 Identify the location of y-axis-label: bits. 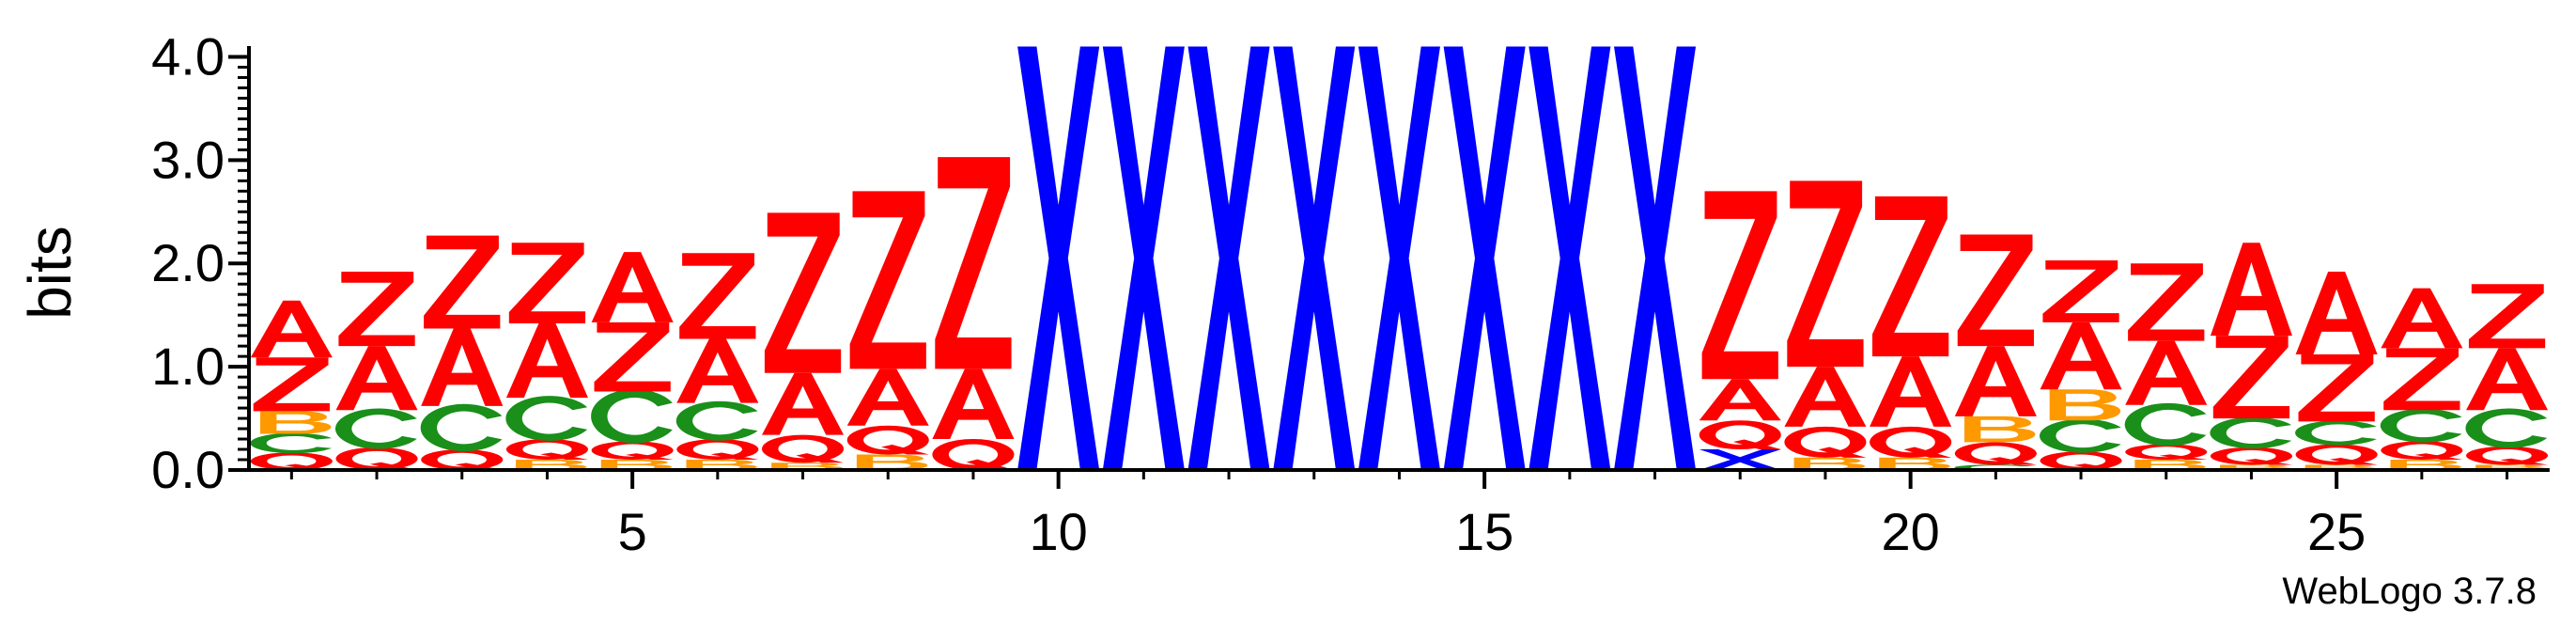
(50, 273).